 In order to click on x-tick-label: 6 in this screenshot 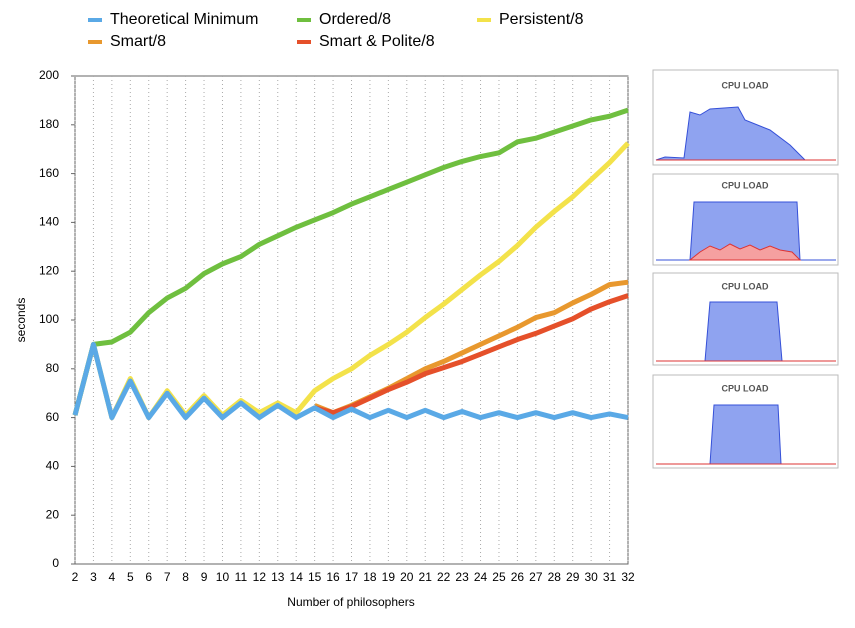, I will do `click(148, 577)`.